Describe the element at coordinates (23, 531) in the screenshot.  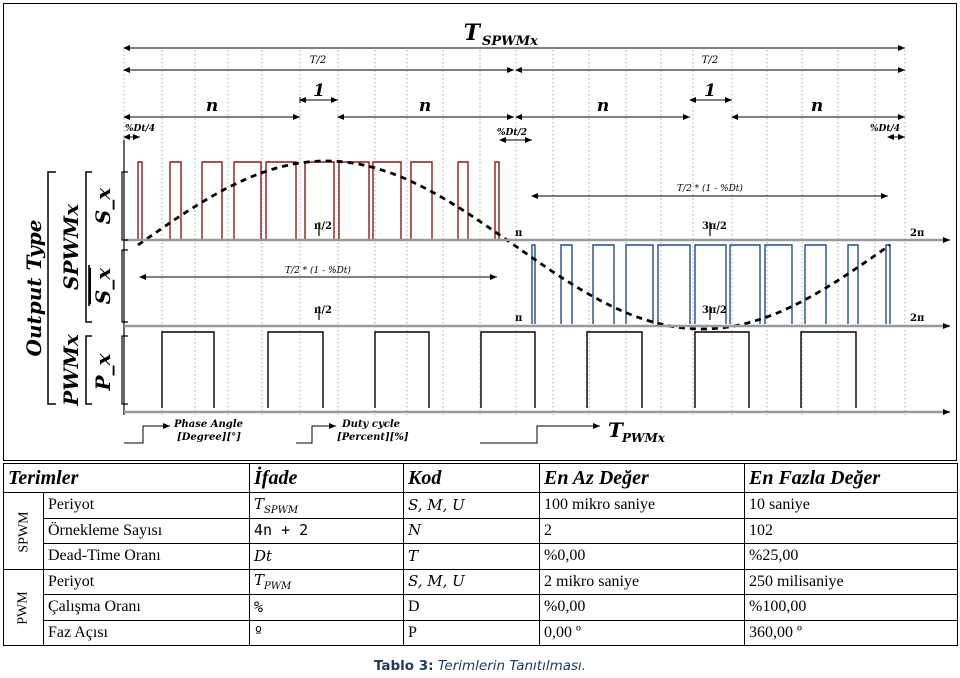
I see `group-label-cell: SPWM` at that location.